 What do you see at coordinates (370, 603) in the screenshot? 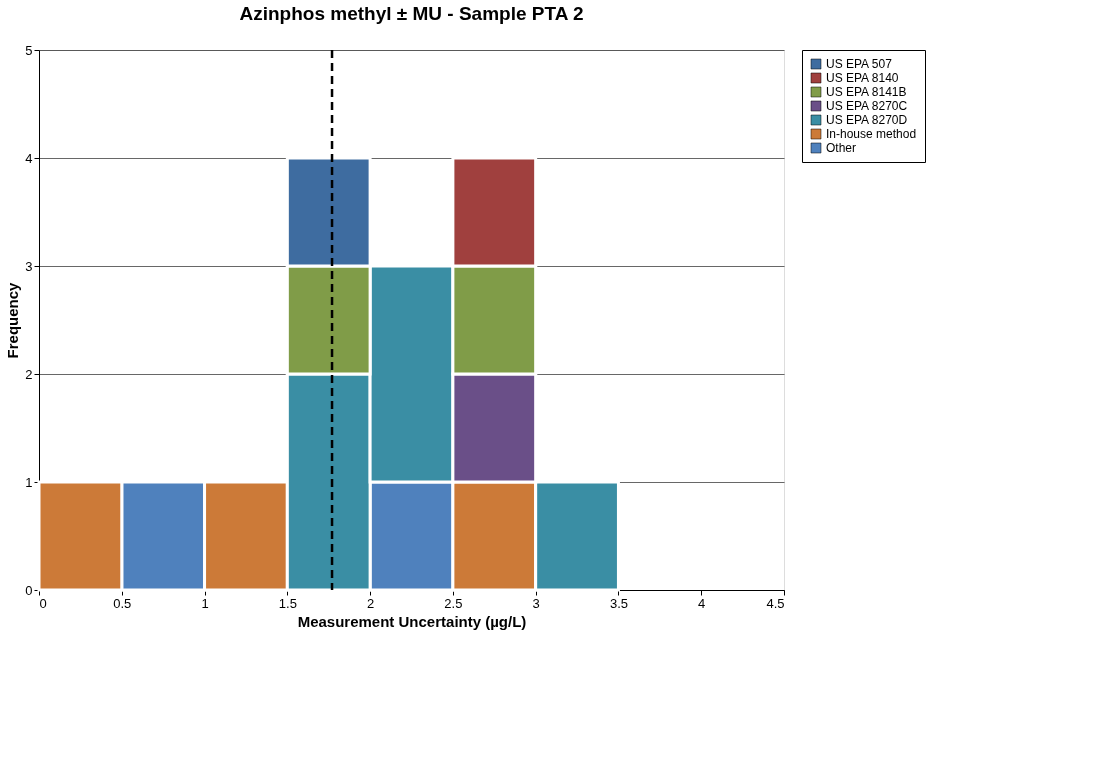
I see `x-tick-label: 2` at bounding box center [370, 603].